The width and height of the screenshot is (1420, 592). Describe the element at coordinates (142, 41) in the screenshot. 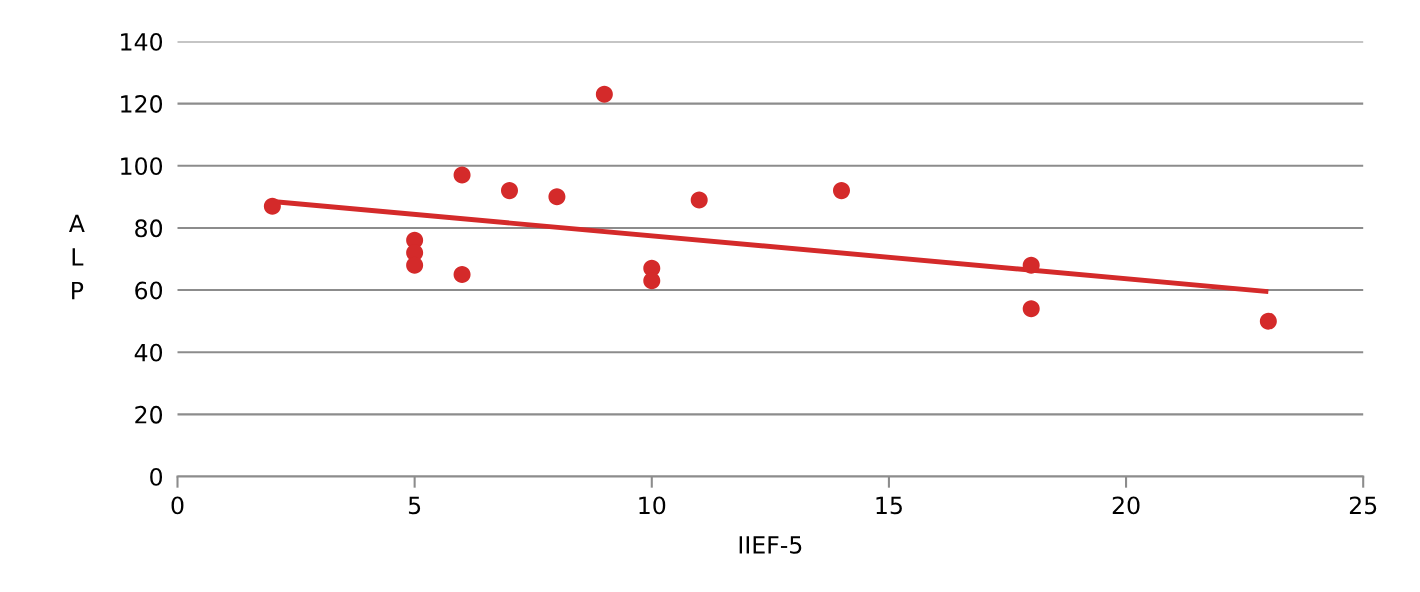

I see `y-tick-label: 140` at that location.